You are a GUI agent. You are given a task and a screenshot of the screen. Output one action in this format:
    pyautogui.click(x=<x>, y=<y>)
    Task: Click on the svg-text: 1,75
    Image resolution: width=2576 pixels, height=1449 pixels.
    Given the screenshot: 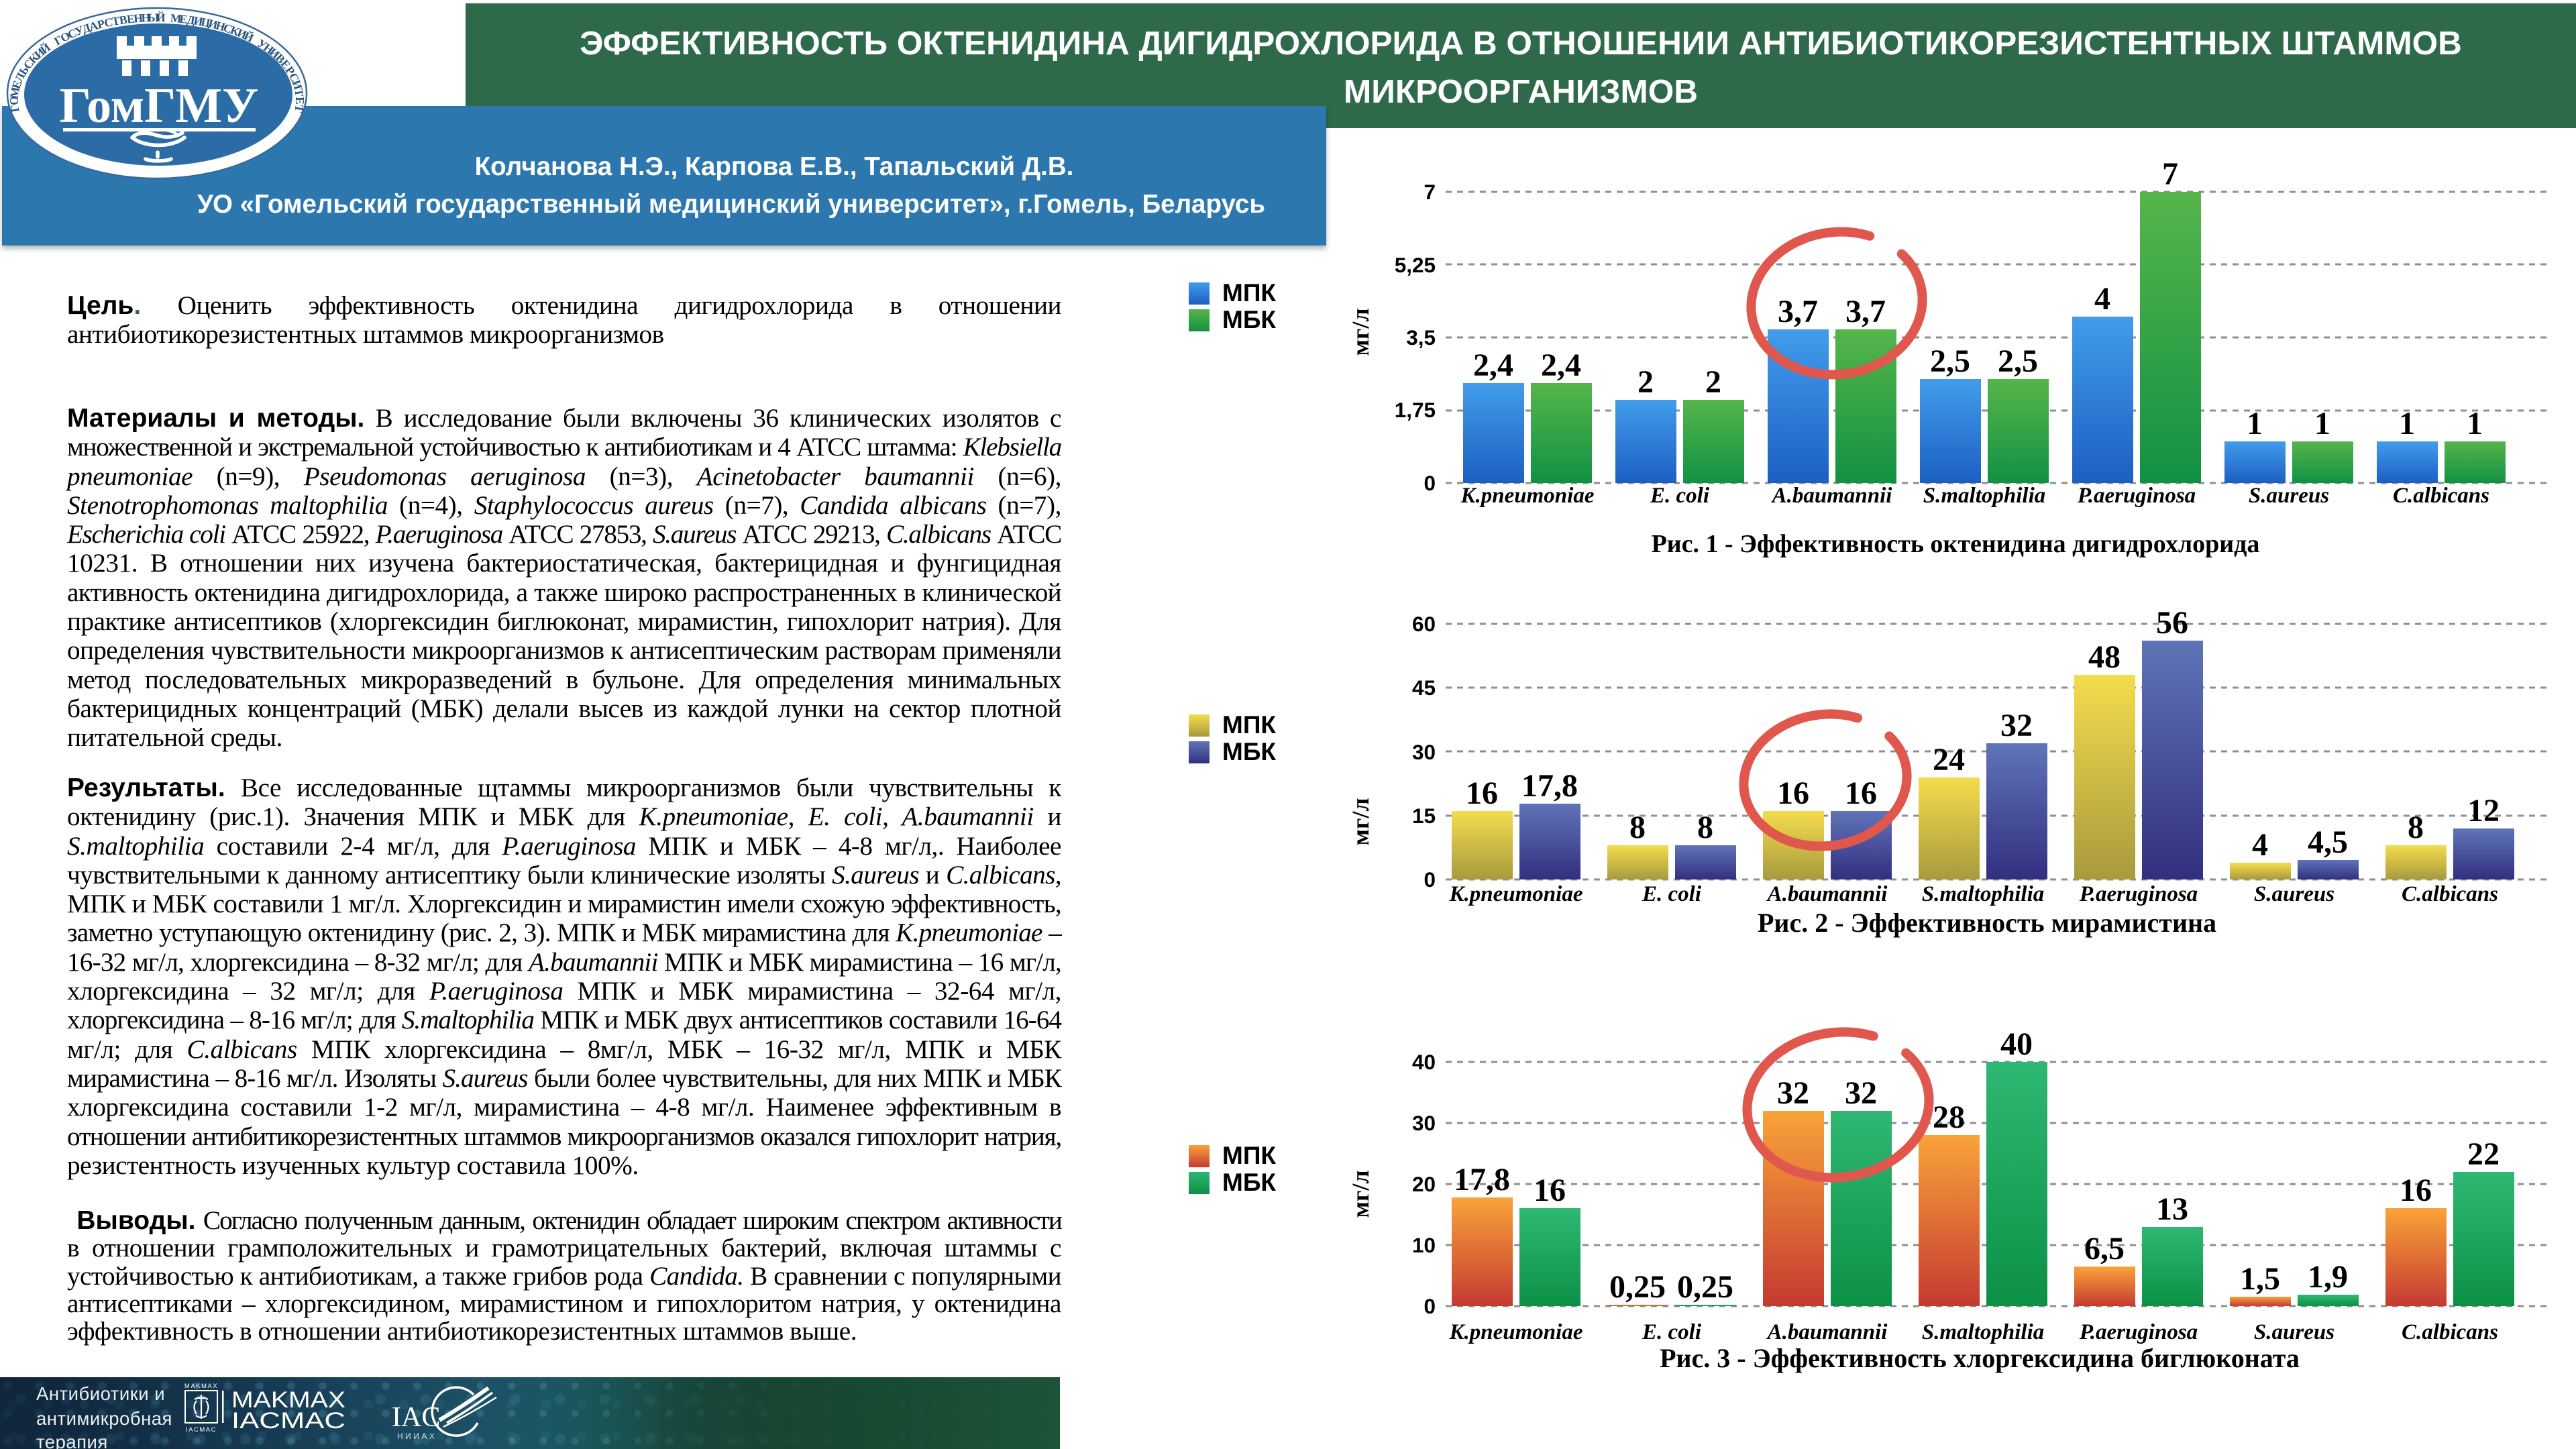 What is the action you would take?
    pyautogui.click(x=1415, y=410)
    